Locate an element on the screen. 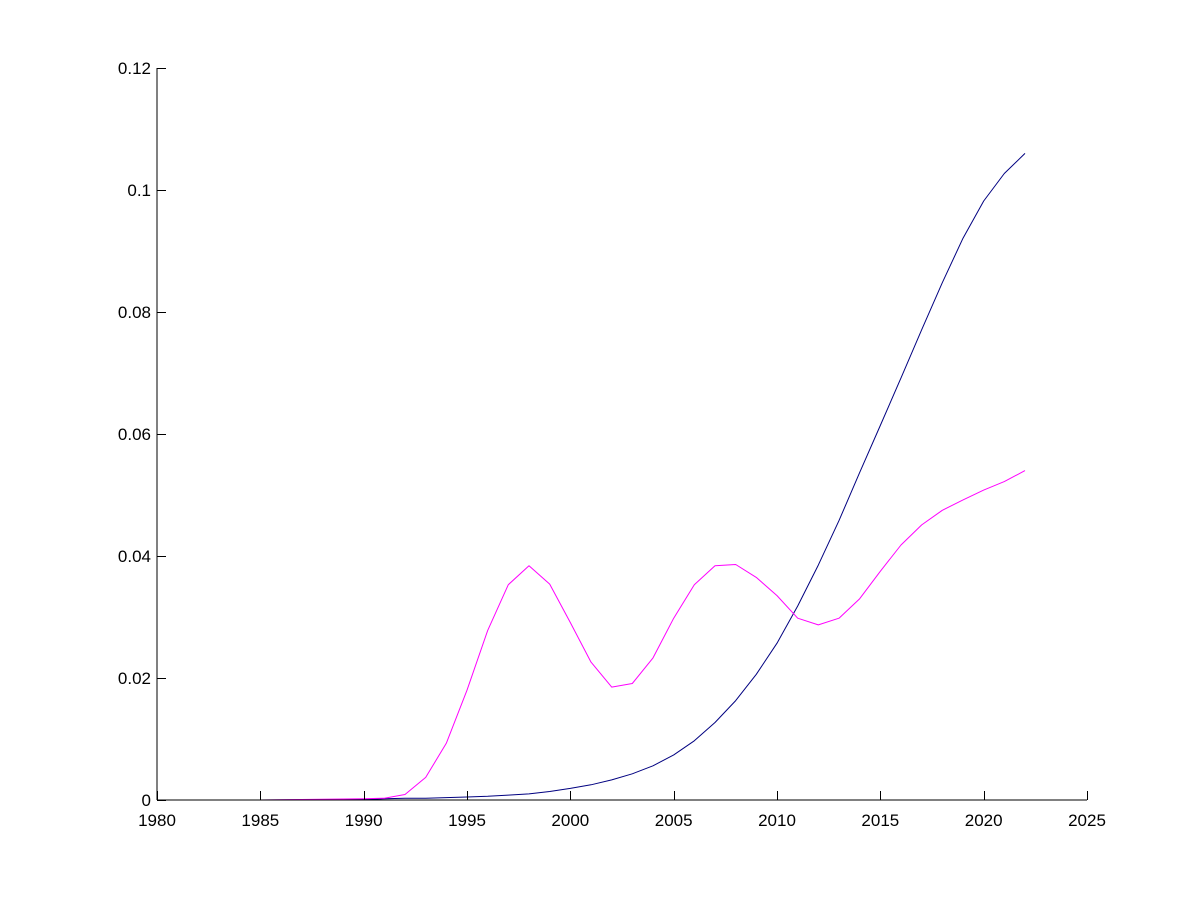 Image resolution: width=1200 pixels, height=900 pixels. x-tick-label: 2025 is located at coordinates (1087, 820).